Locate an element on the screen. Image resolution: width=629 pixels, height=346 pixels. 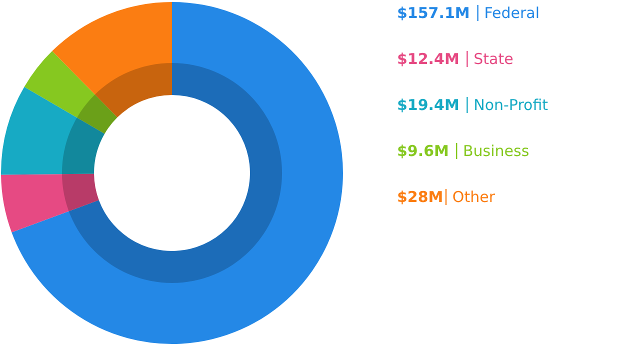
legend-label: State is located at coordinates (494, 59).